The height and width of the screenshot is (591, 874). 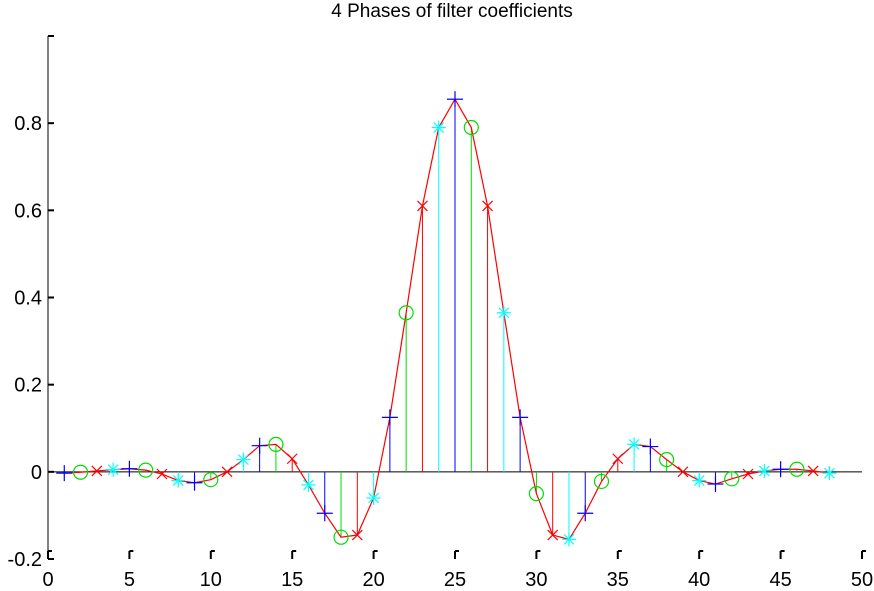 I want to click on y-tick-label: 0.2, so click(x=28, y=386).